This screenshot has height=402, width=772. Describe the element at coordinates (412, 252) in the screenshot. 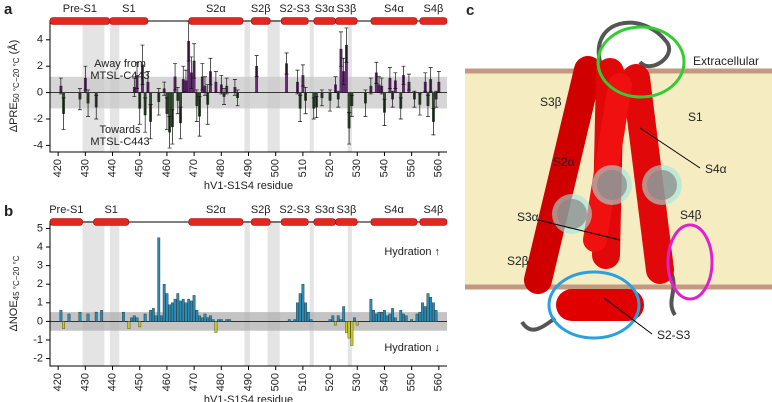

I see `annotation: Hydration ↑` at that location.